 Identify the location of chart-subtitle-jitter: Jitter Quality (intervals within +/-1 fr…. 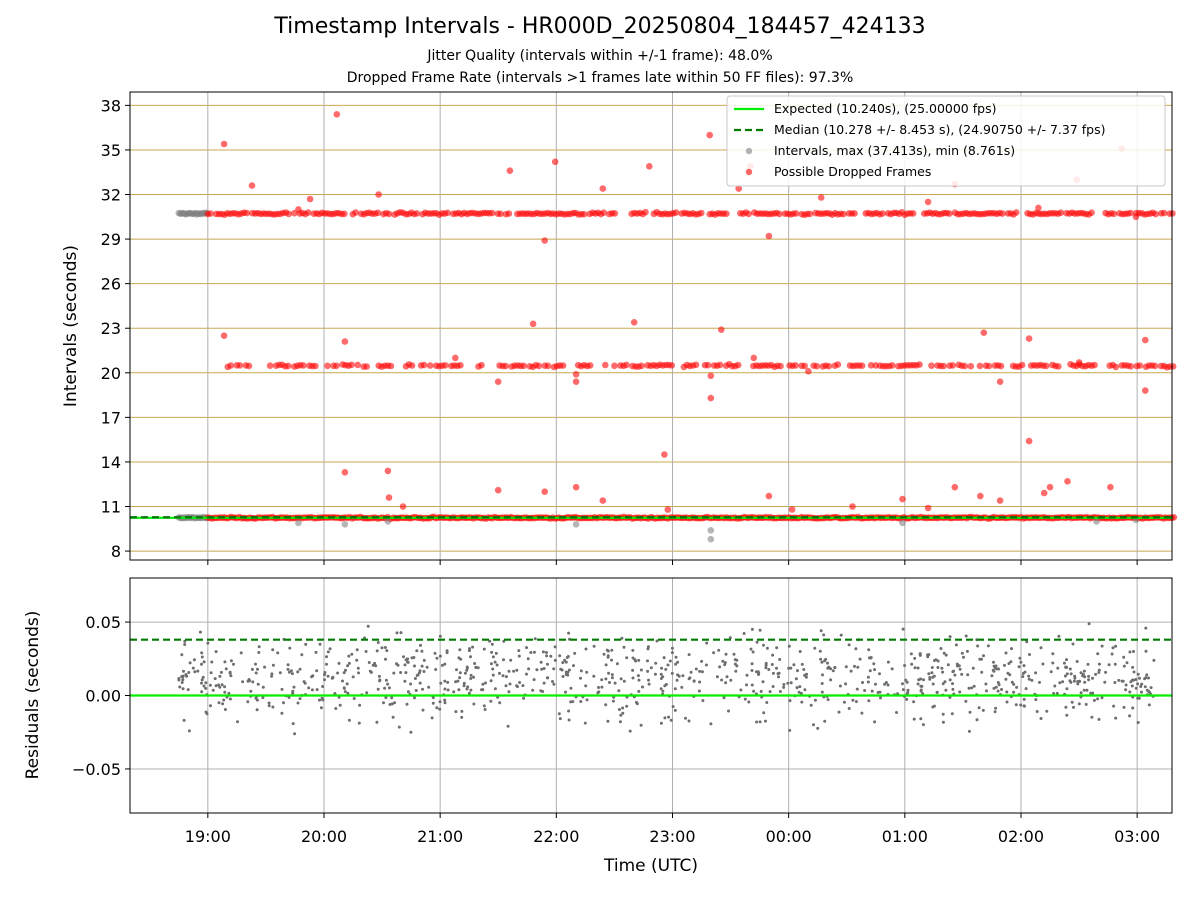
(600, 56).